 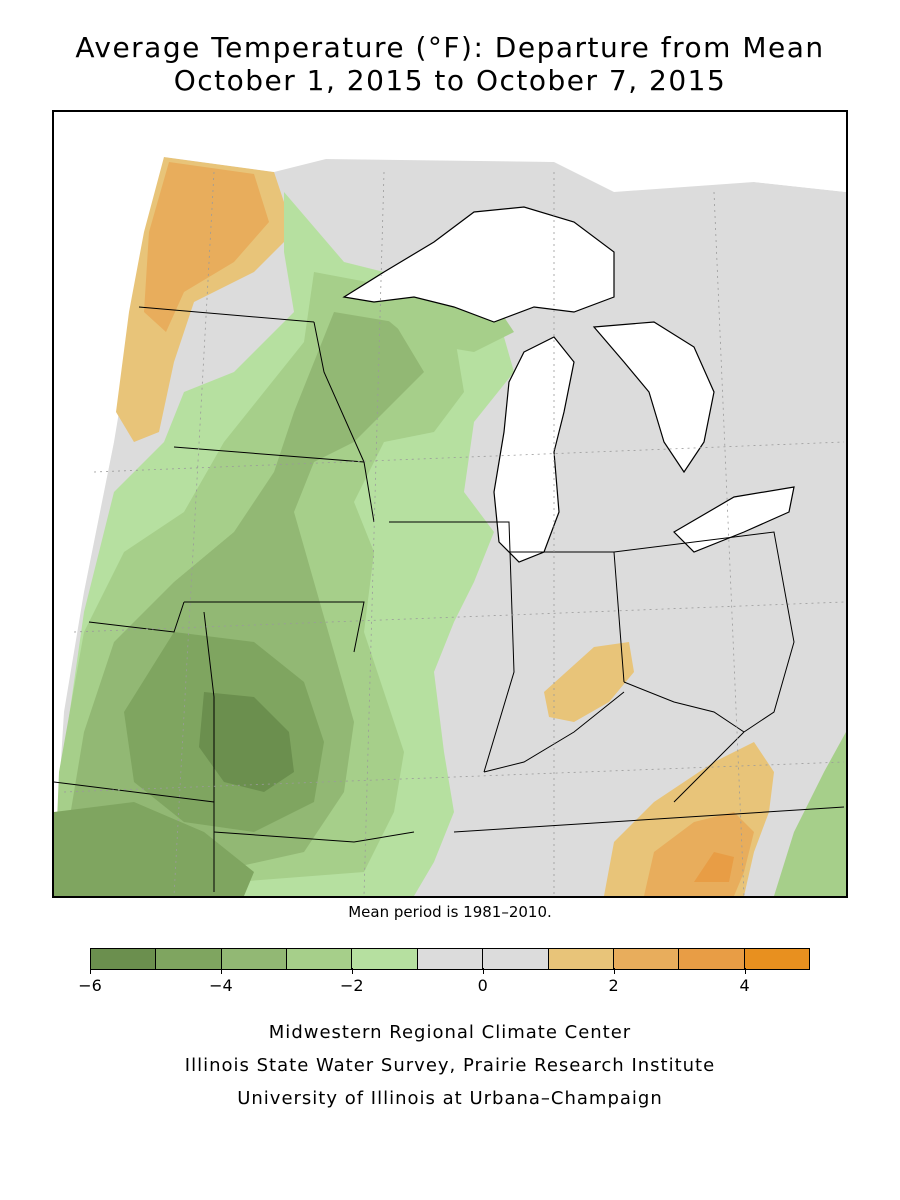 What do you see at coordinates (246, 742) in the screenshot?
I see `region-coldest-core` at bounding box center [246, 742].